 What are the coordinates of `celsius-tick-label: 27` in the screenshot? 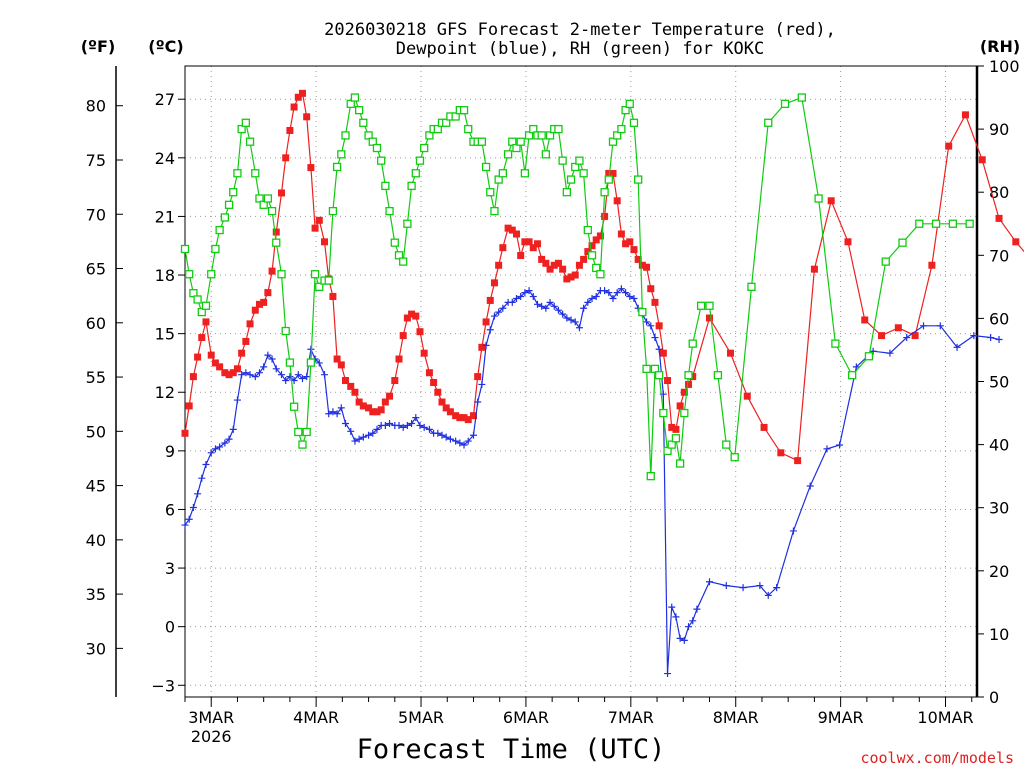 It's located at (165, 99).